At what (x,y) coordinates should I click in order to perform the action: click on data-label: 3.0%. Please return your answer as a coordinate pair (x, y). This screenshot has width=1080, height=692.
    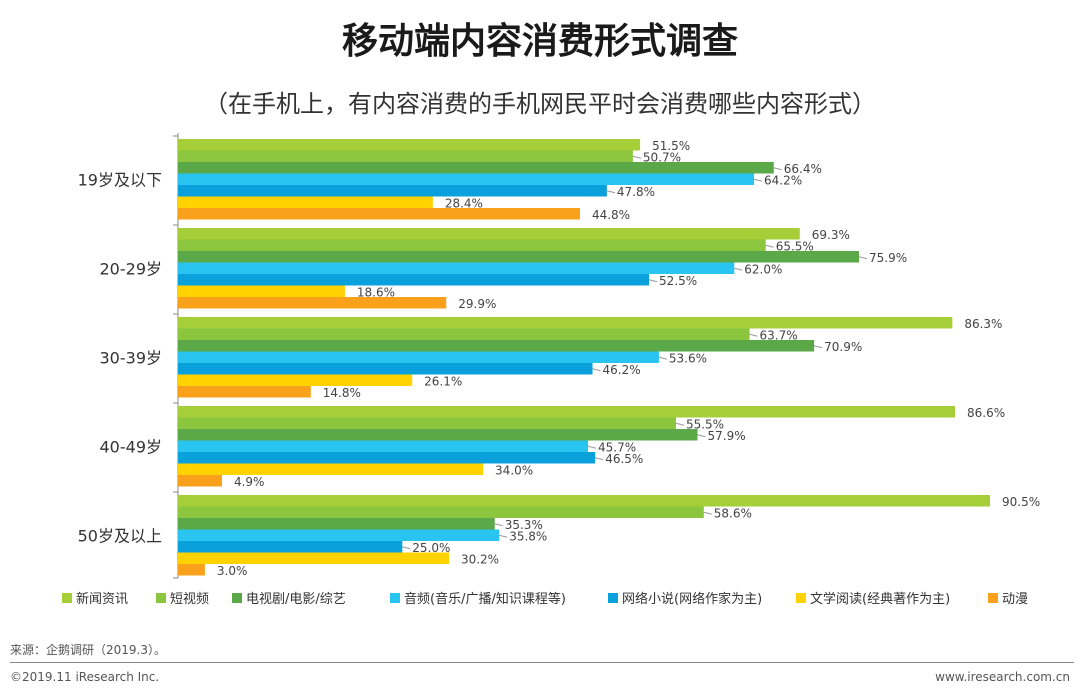
    Looking at the image, I should click on (232, 571).